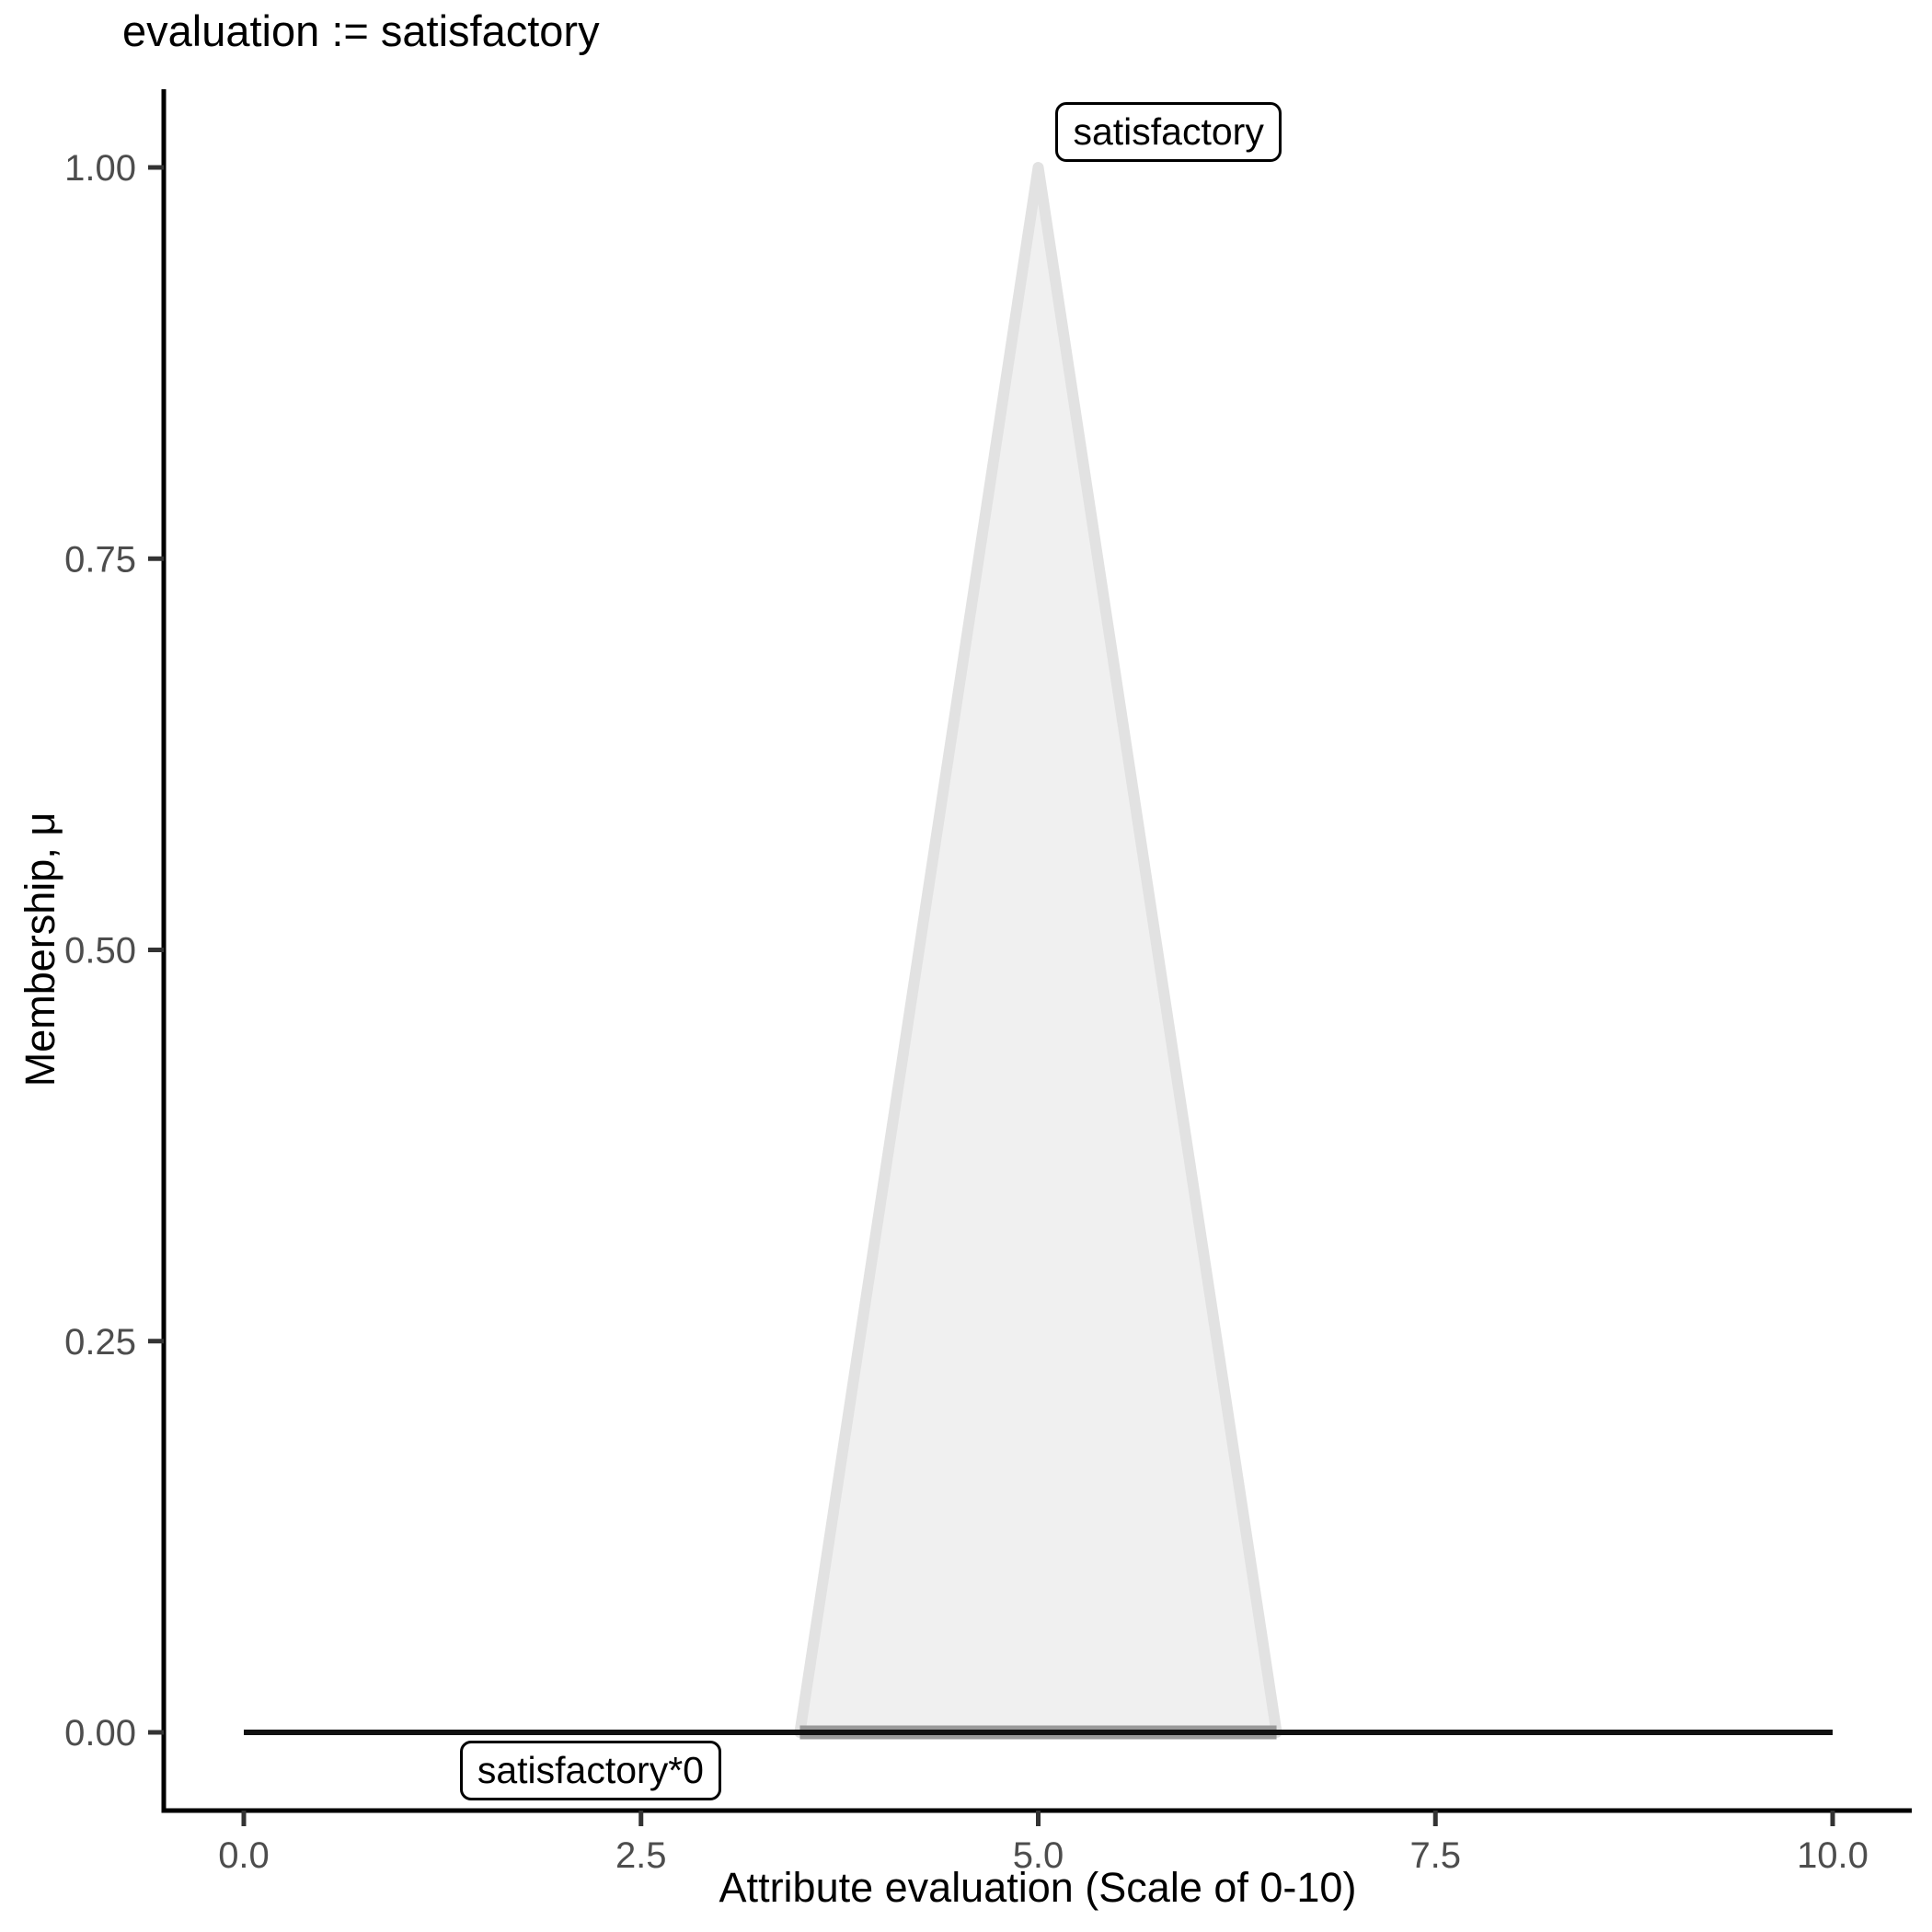  I want to click on x-tick-label: 10.0, so click(1833, 1855).